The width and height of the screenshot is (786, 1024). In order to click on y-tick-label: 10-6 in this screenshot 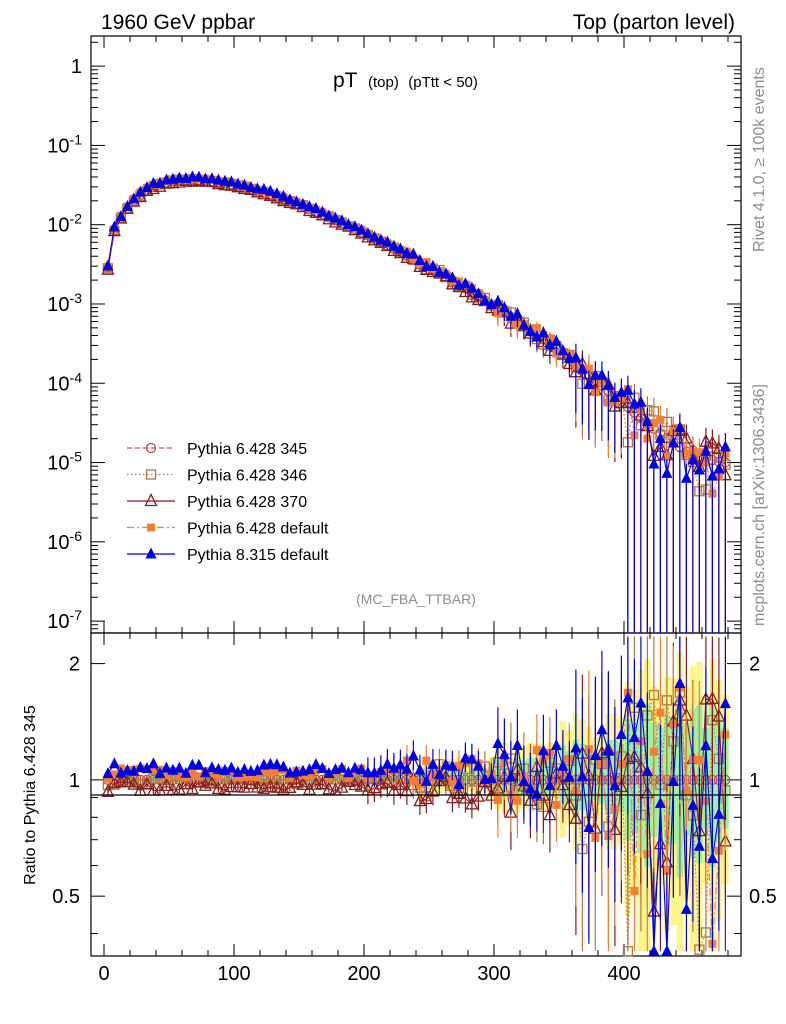, I will do `click(64, 541)`.